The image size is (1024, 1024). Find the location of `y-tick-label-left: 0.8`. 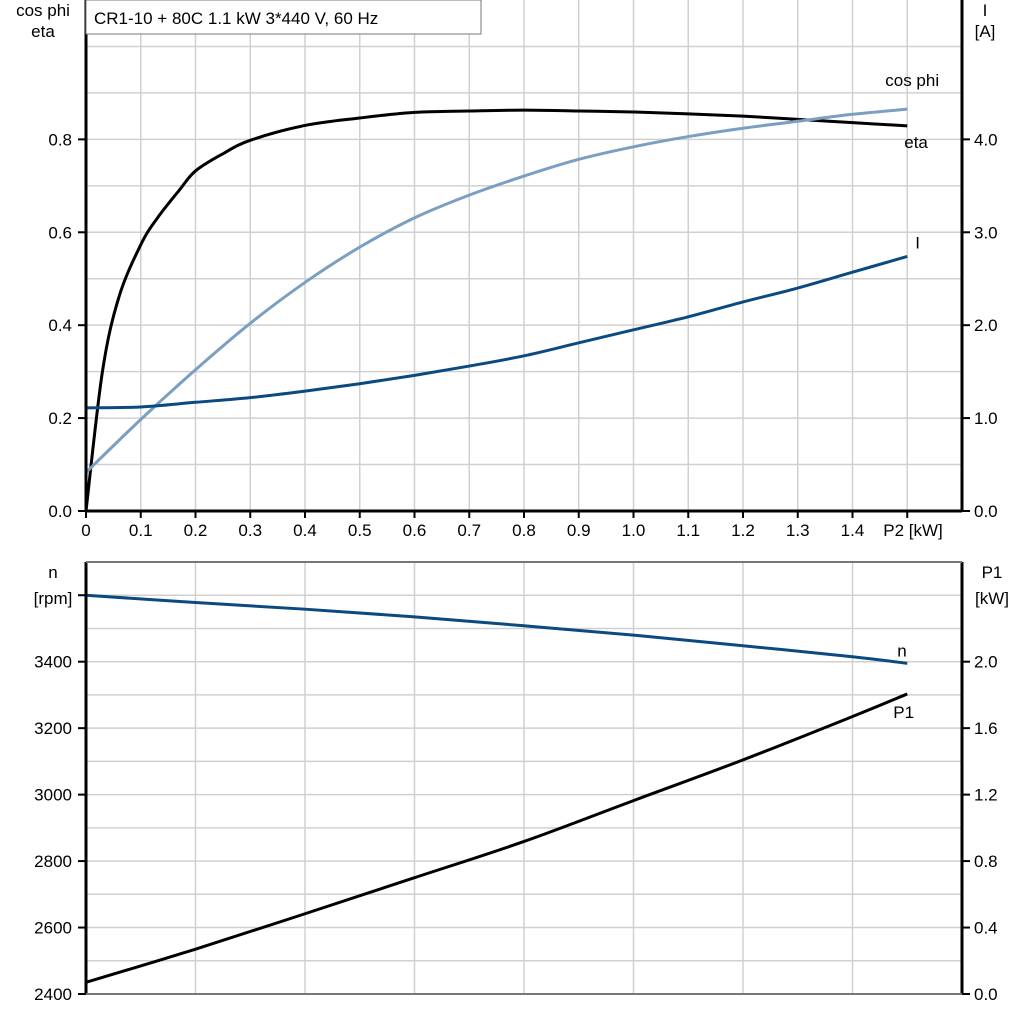

y-tick-label-left: 0.8 is located at coordinates (60, 139).